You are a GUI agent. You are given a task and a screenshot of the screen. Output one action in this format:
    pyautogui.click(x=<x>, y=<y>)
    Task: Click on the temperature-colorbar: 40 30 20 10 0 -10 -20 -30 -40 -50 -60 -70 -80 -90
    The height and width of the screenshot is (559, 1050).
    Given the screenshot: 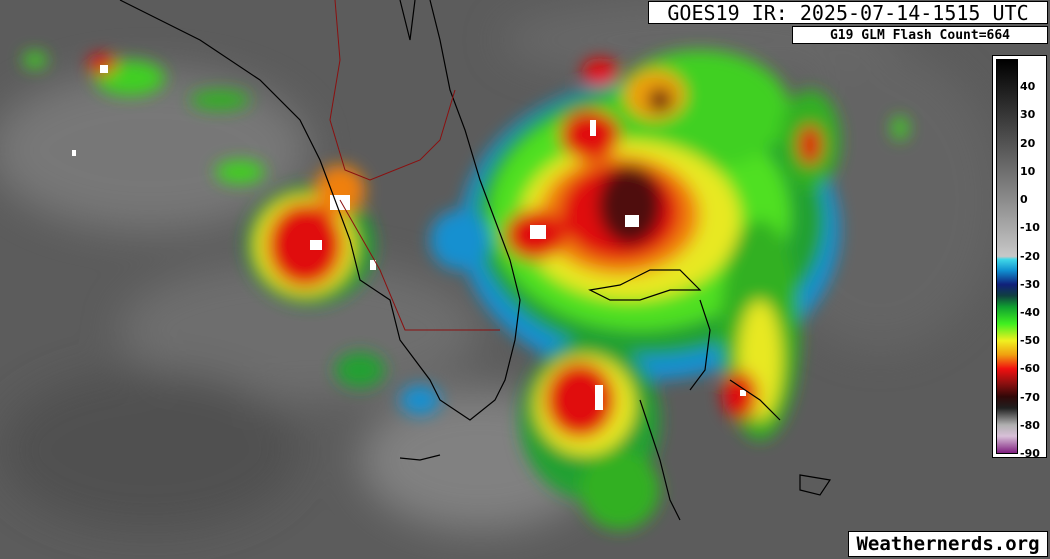 What is the action you would take?
    pyautogui.click(x=1019, y=257)
    